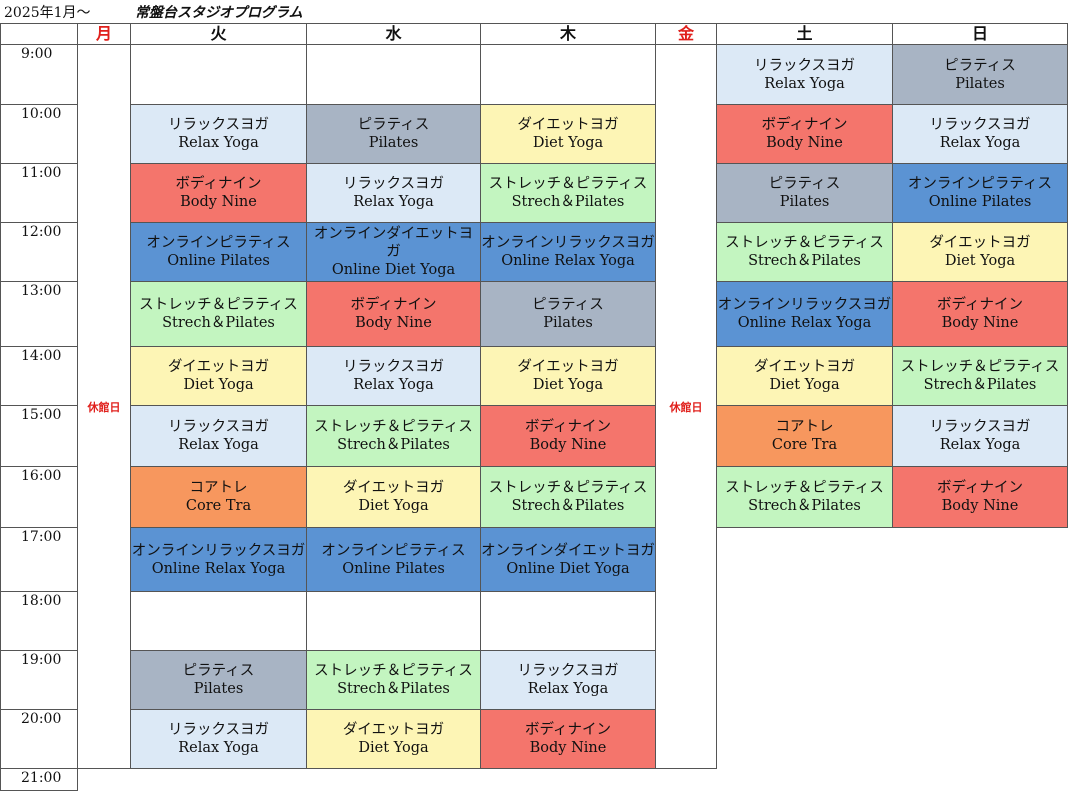 Image resolution: width=1070 pixels, height=796 pixels. I want to click on time-slot-label: 12:00, so click(39, 252).